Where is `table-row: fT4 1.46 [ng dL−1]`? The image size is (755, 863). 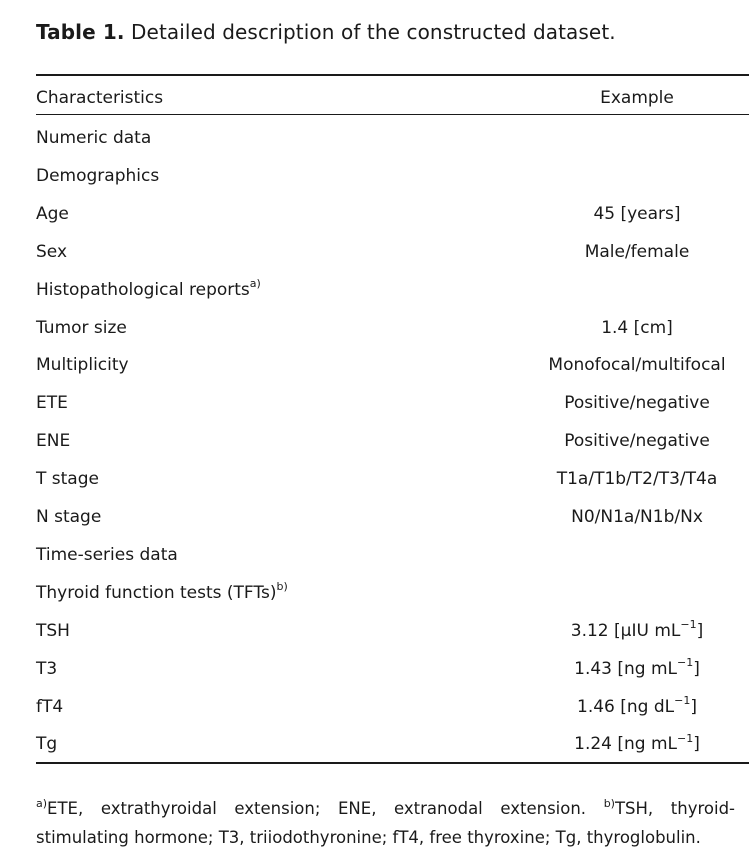 table-row: fT4 1.46 [ng dL−1] is located at coordinates (392, 707).